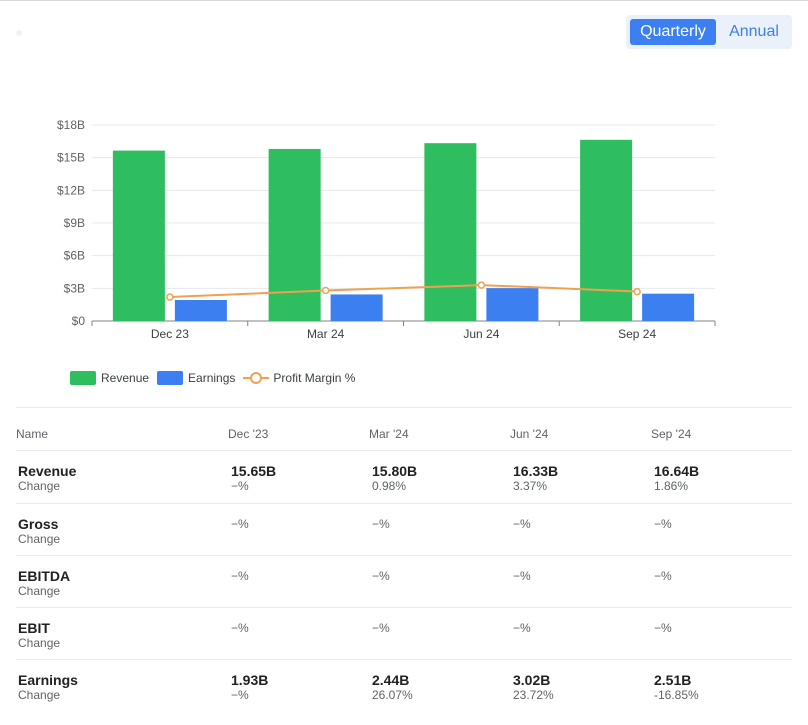 The height and width of the screenshot is (725, 808). I want to click on legend-margin: Profit Margin %, so click(299, 378).